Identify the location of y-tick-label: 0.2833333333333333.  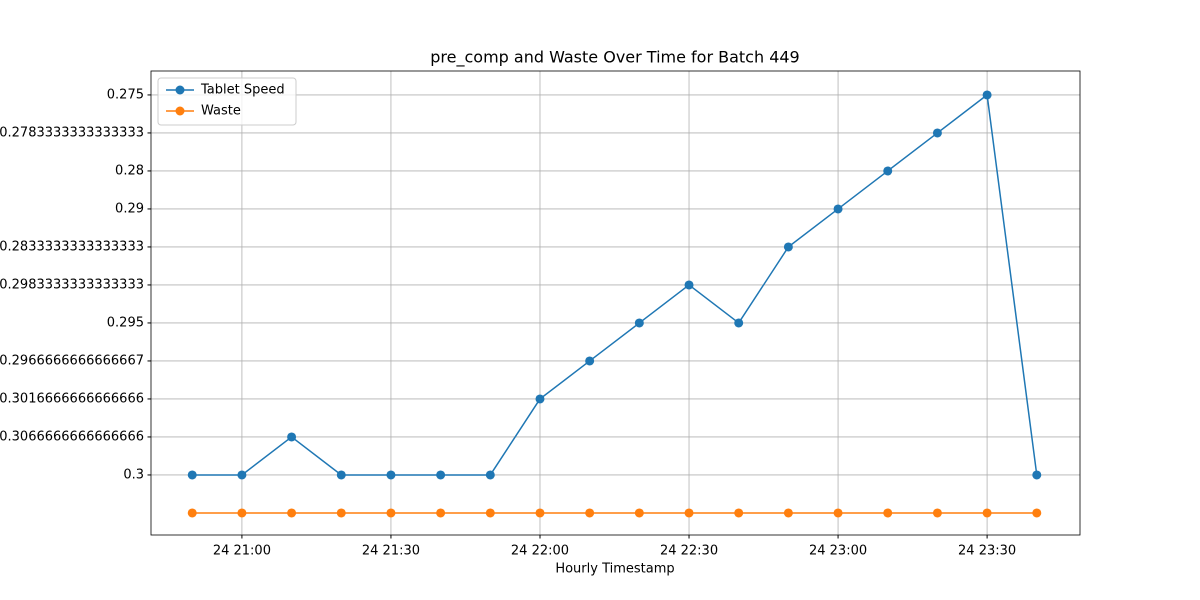
(72, 246).